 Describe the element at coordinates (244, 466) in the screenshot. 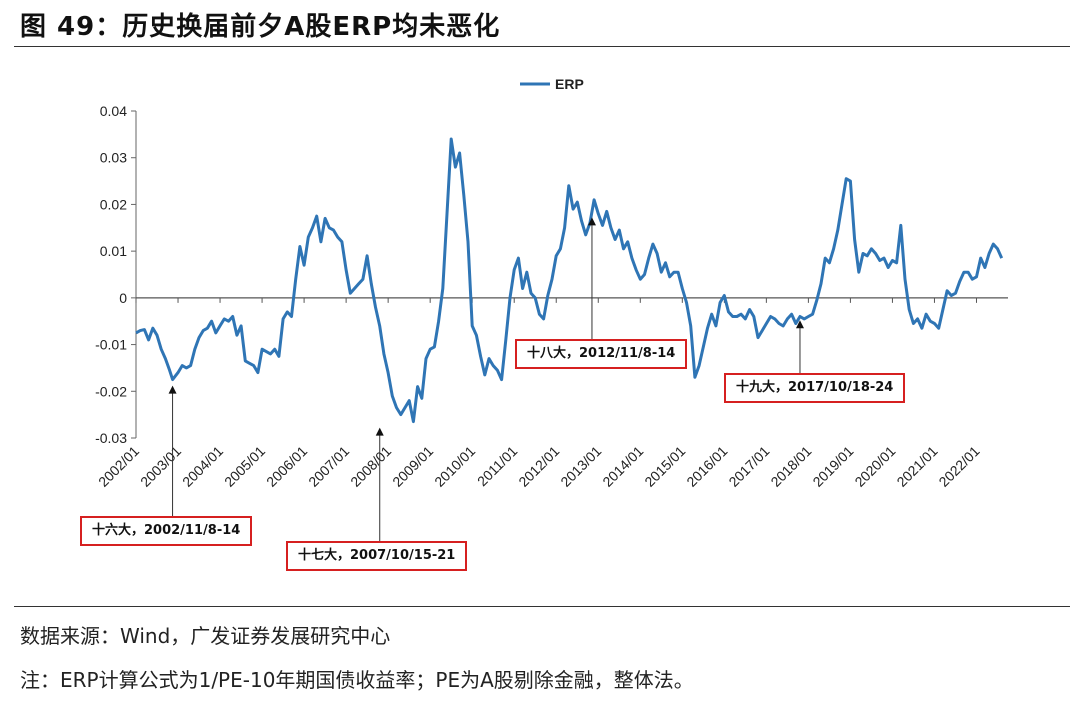

I see `x-tick-label: 2005/01` at that location.